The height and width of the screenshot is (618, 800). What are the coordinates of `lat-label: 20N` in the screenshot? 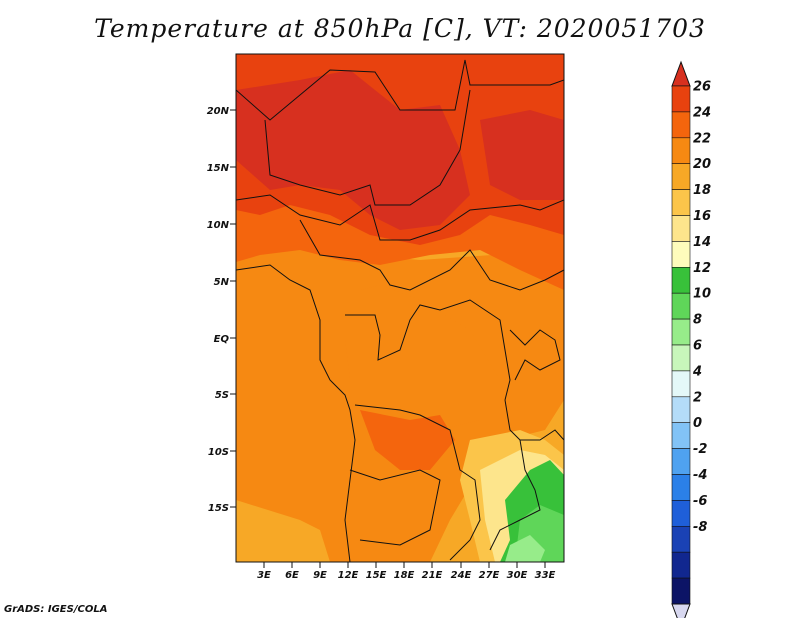 It's located at (218, 111).